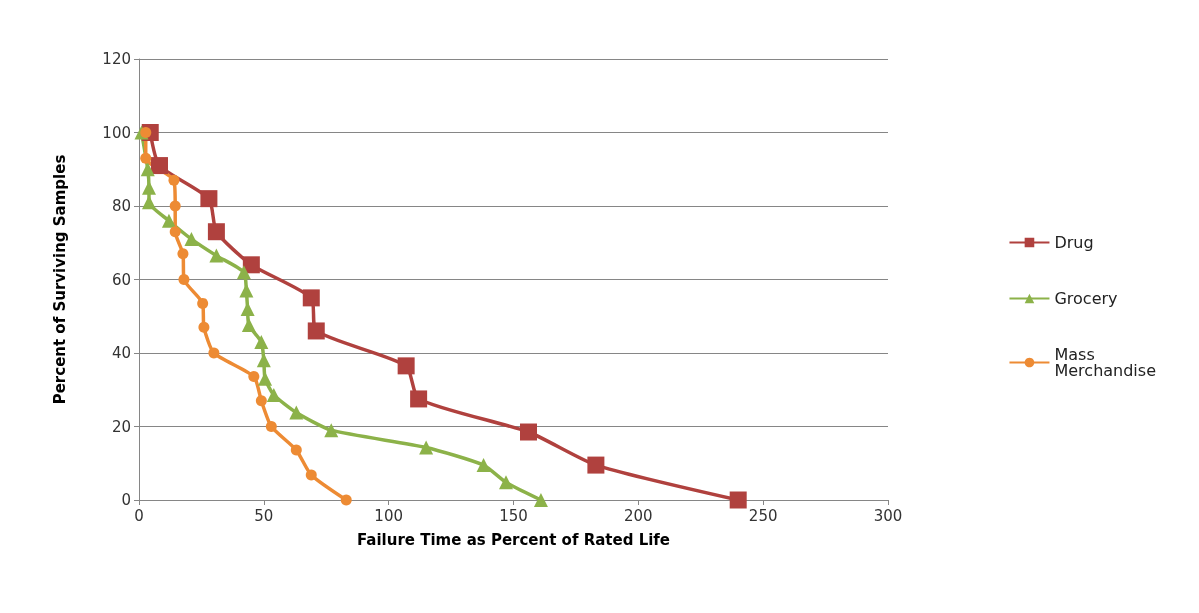 This screenshot has height=613, width=1199. What do you see at coordinates (888, 515) in the screenshot?
I see `x-tick-label: 300` at bounding box center [888, 515].